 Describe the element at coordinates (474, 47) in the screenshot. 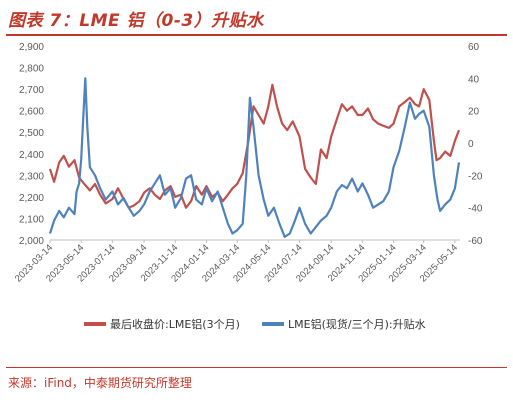

I see `right-axis-tick-label: 60` at that location.